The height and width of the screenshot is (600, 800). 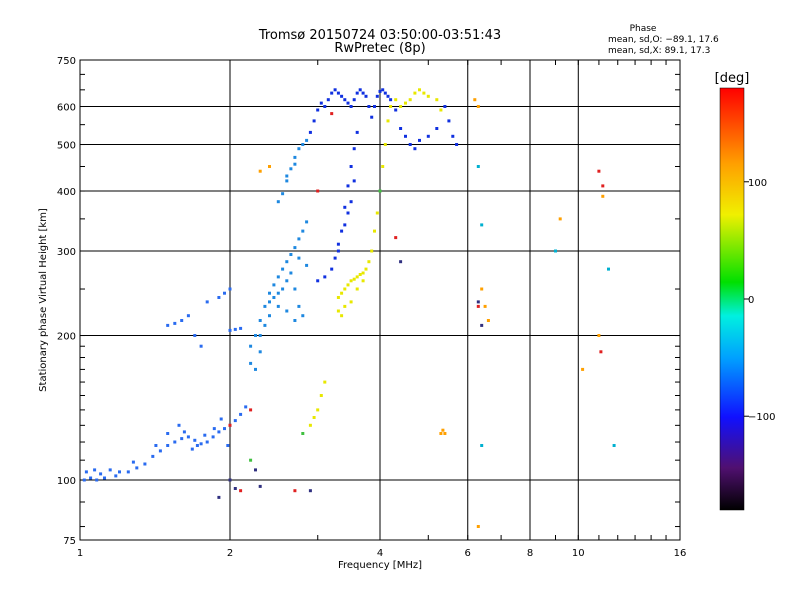 What do you see at coordinates (80, 553) in the screenshot?
I see `x-tick-label: 1` at bounding box center [80, 553].